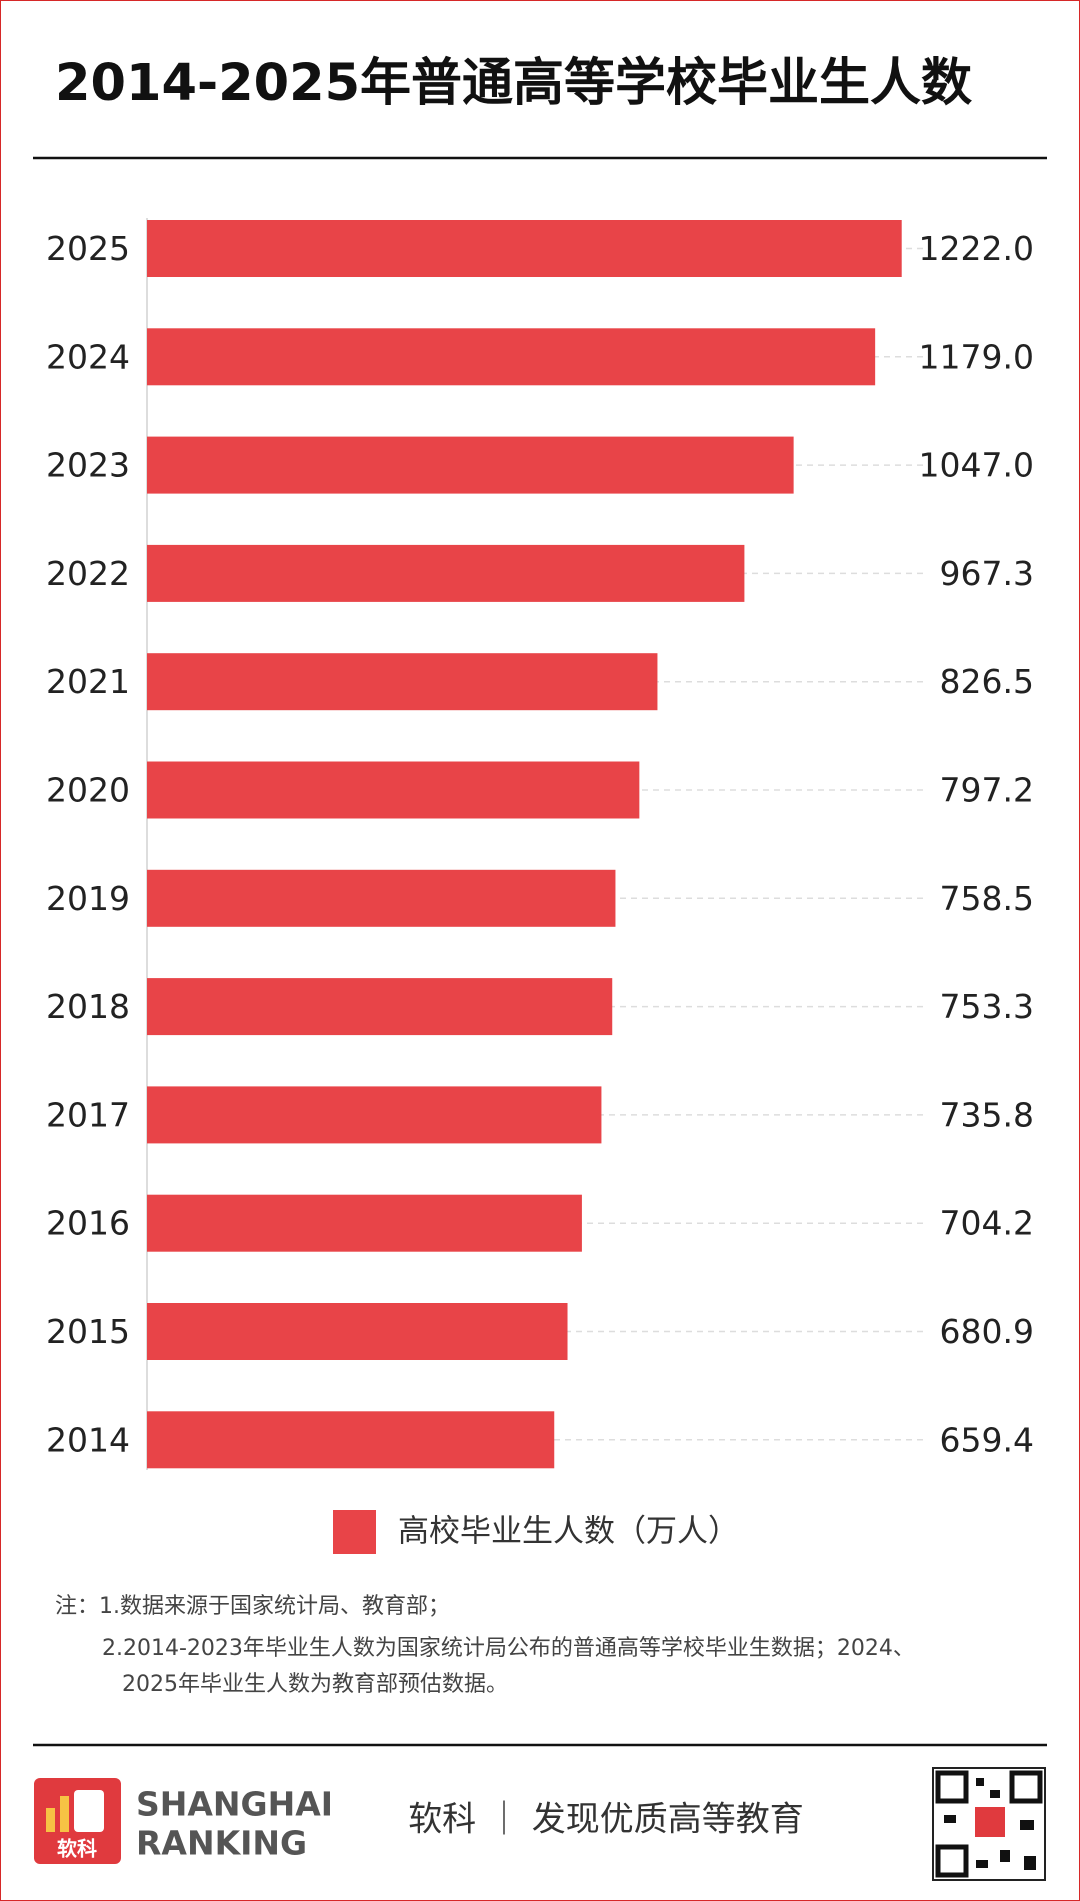 The image size is (1080, 1901). Describe the element at coordinates (513, 83) in the screenshot. I see `chart-title: 2014-2025年普通高等学校毕业生人数` at that location.